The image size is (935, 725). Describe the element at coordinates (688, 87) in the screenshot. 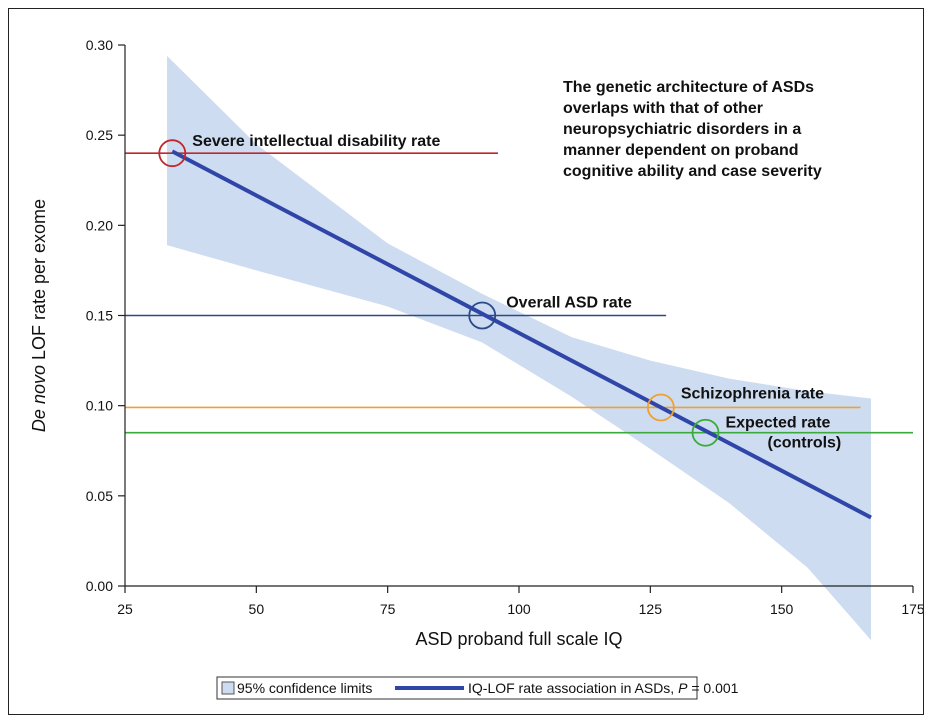

I see `annotation-line-1: The genetic architecture of ASDs` at that location.